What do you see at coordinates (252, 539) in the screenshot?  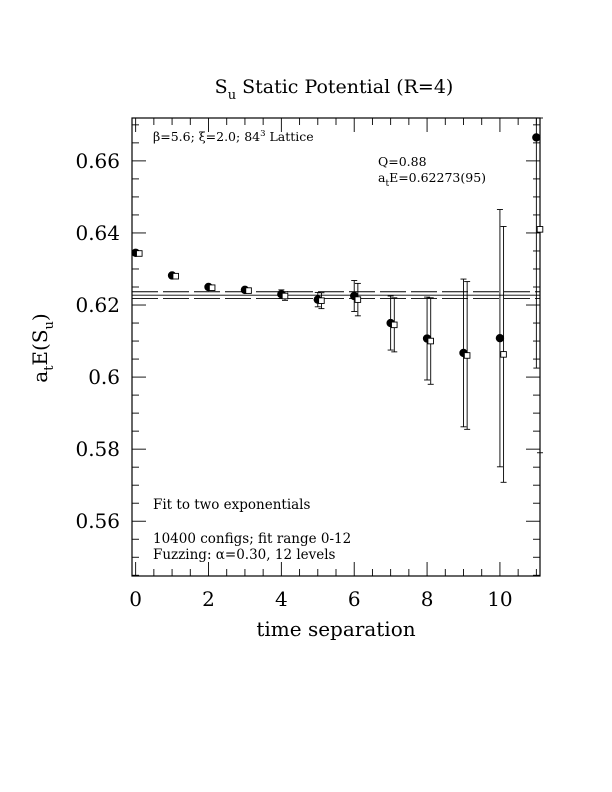 I see `configs-annotation: 10400 configs; fit range 0-12` at bounding box center [252, 539].